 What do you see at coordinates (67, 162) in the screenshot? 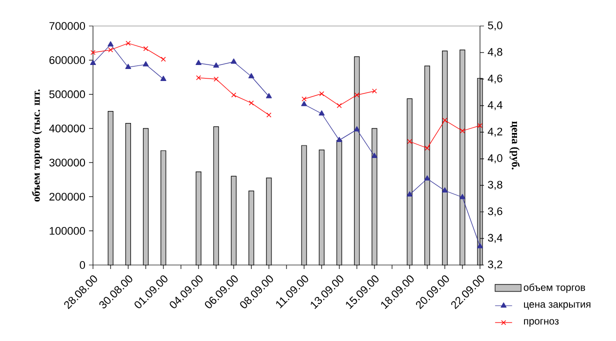
I see `y-tick-label: 300000` at bounding box center [67, 162].